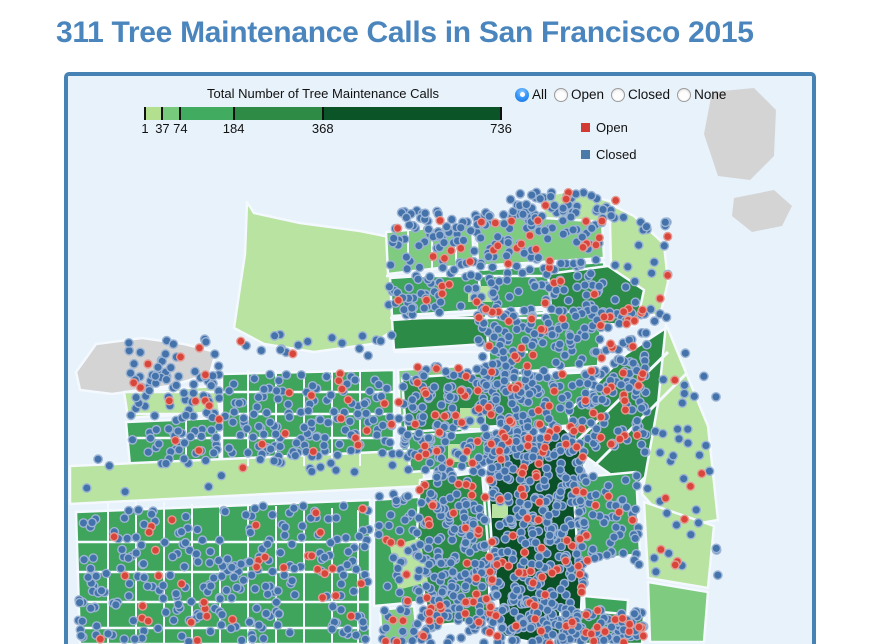  I want to click on status-legend: Open Closed, so click(608, 147).